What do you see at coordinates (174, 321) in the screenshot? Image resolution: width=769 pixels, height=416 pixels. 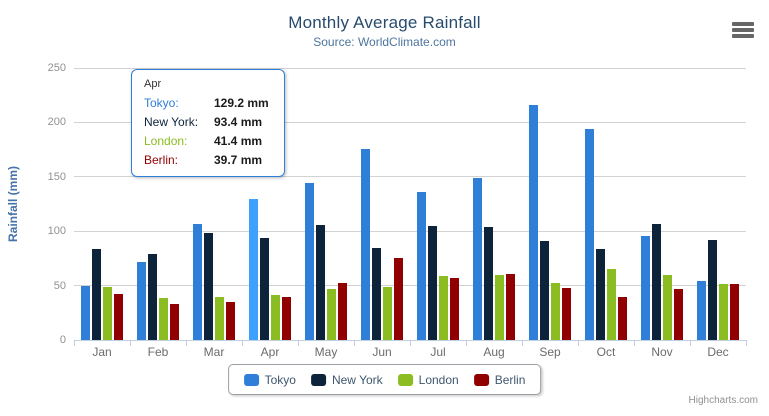 I see `bar-berlin-feb` at bounding box center [174, 321].